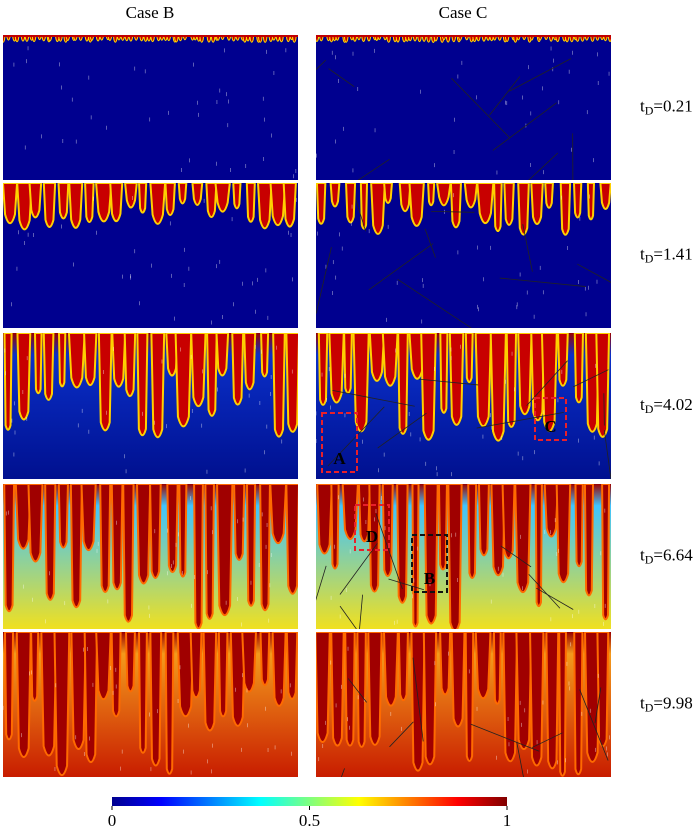 The height and width of the screenshot is (831, 699). I want to click on time-label-rest: =9.98, so click(672, 702).